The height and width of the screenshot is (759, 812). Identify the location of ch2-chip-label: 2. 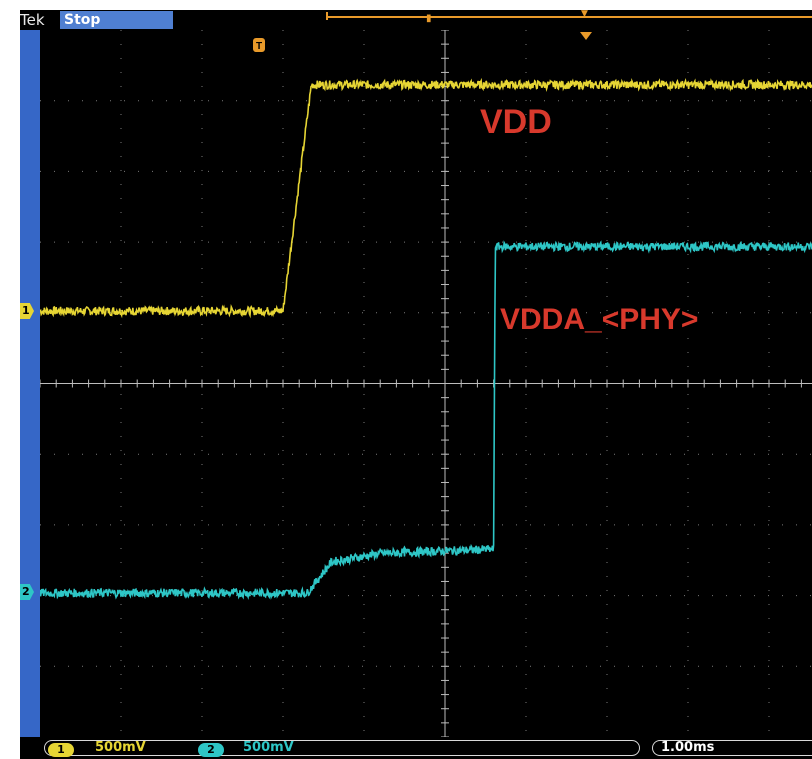
(211, 749).